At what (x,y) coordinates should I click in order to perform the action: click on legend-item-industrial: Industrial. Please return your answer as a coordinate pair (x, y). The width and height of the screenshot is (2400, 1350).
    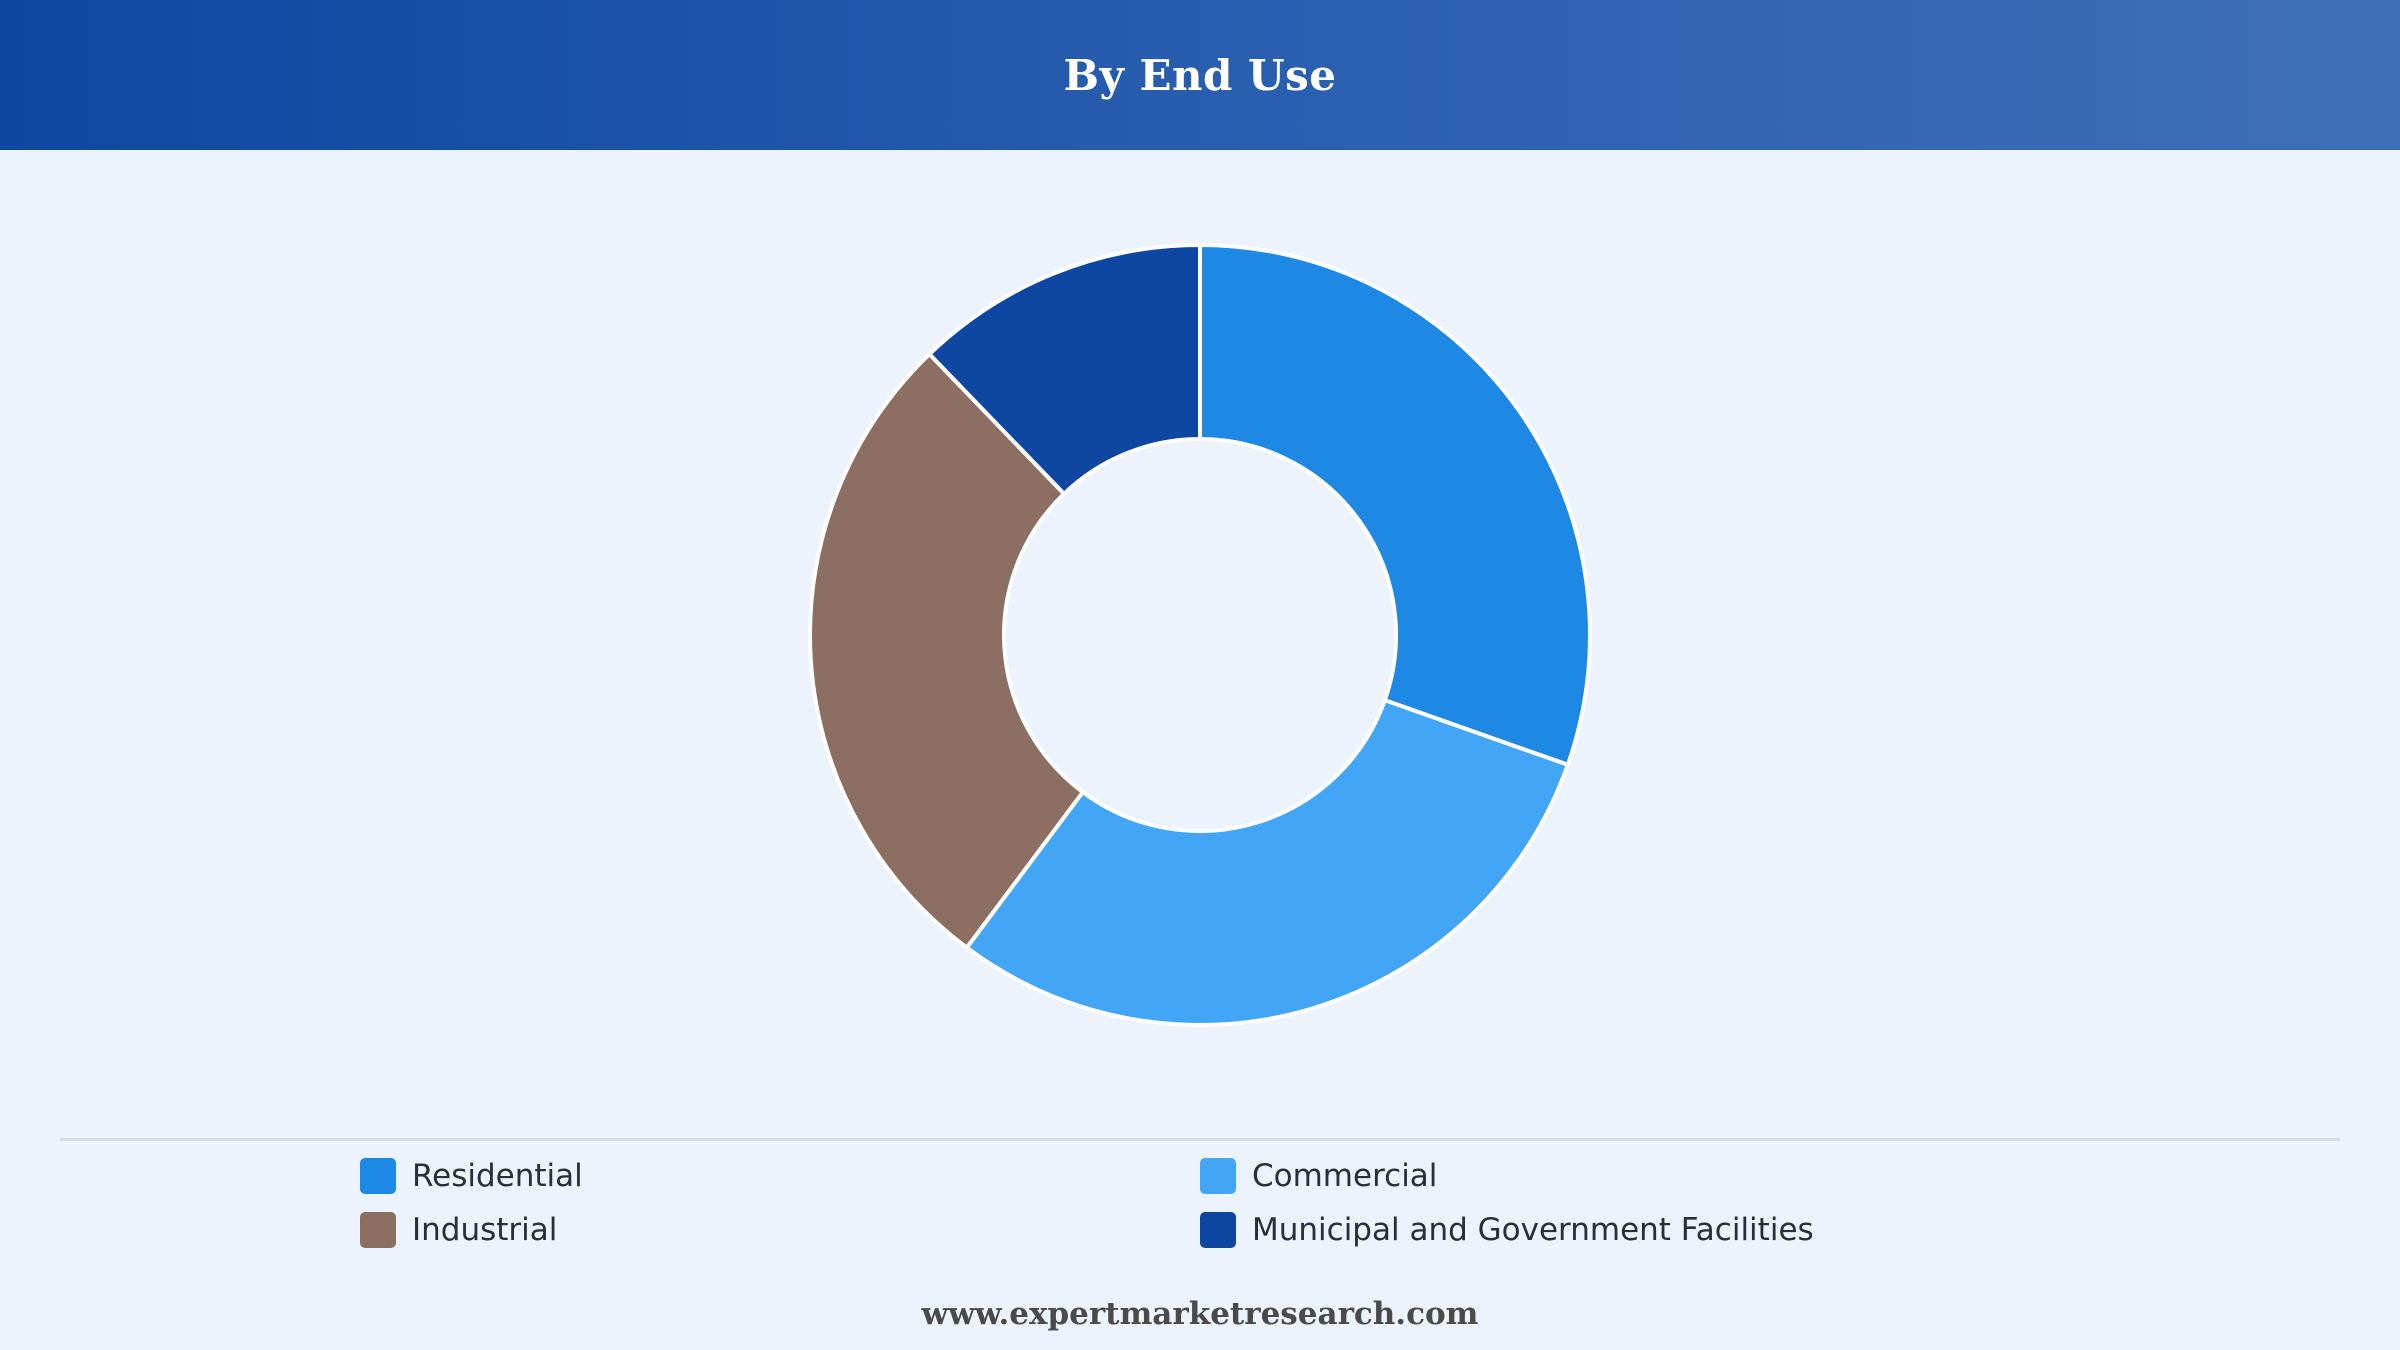
    Looking at the image, I should click on (458, 1230).